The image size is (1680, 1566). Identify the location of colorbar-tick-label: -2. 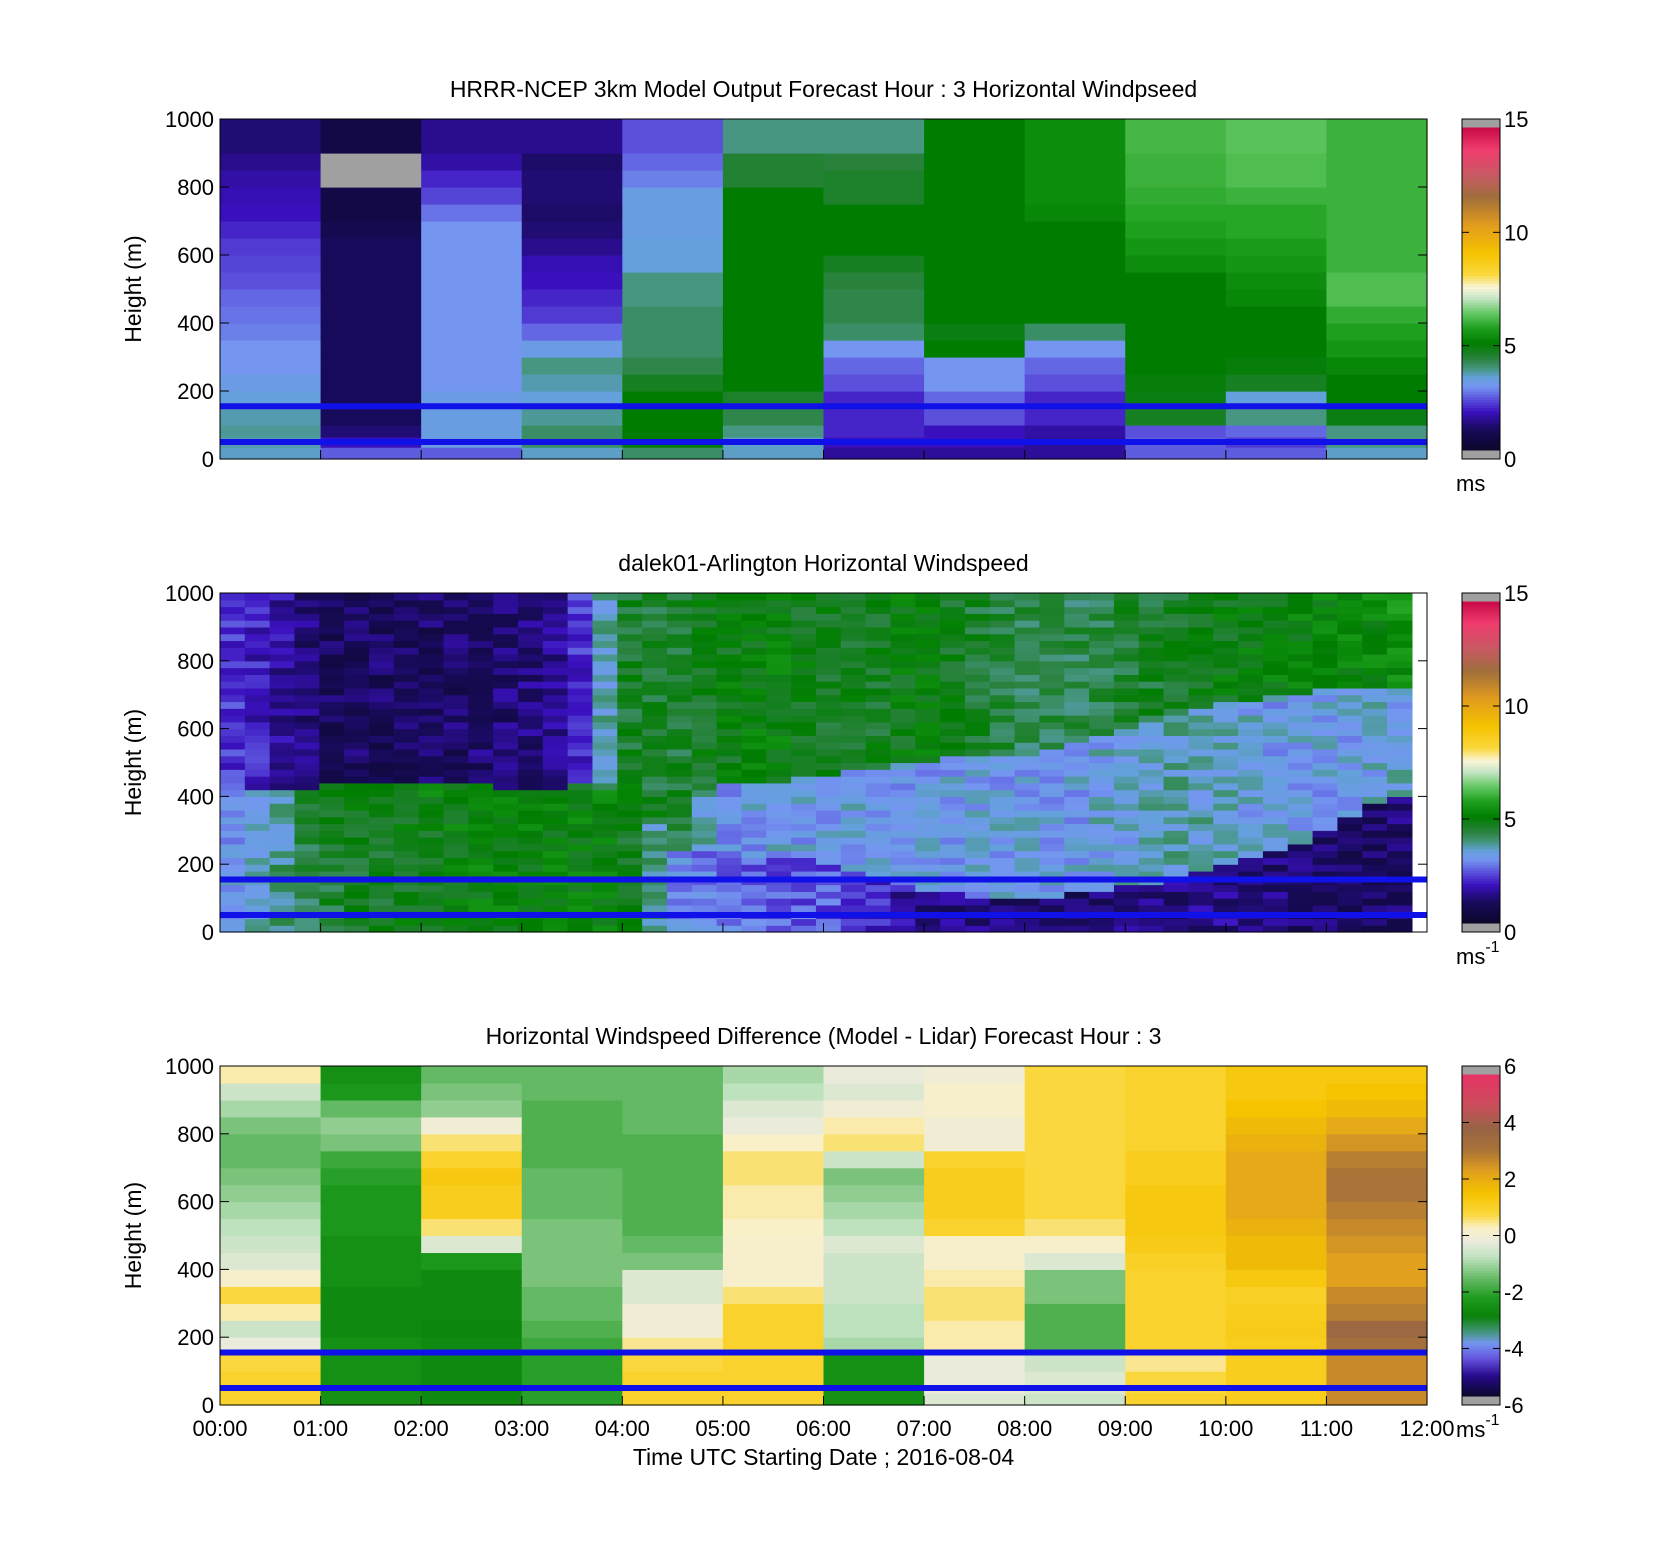
(1514, 1292).